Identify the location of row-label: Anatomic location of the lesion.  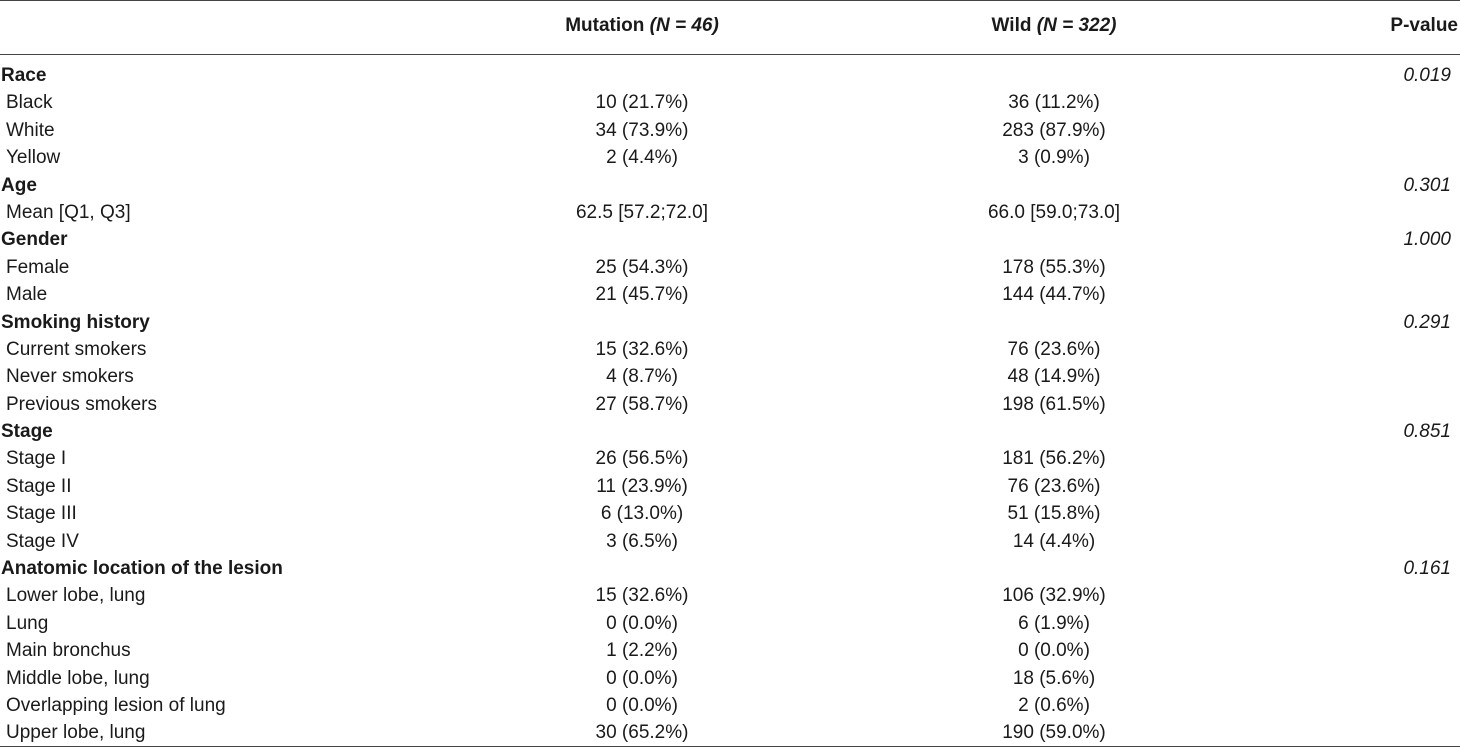
(142, 569).